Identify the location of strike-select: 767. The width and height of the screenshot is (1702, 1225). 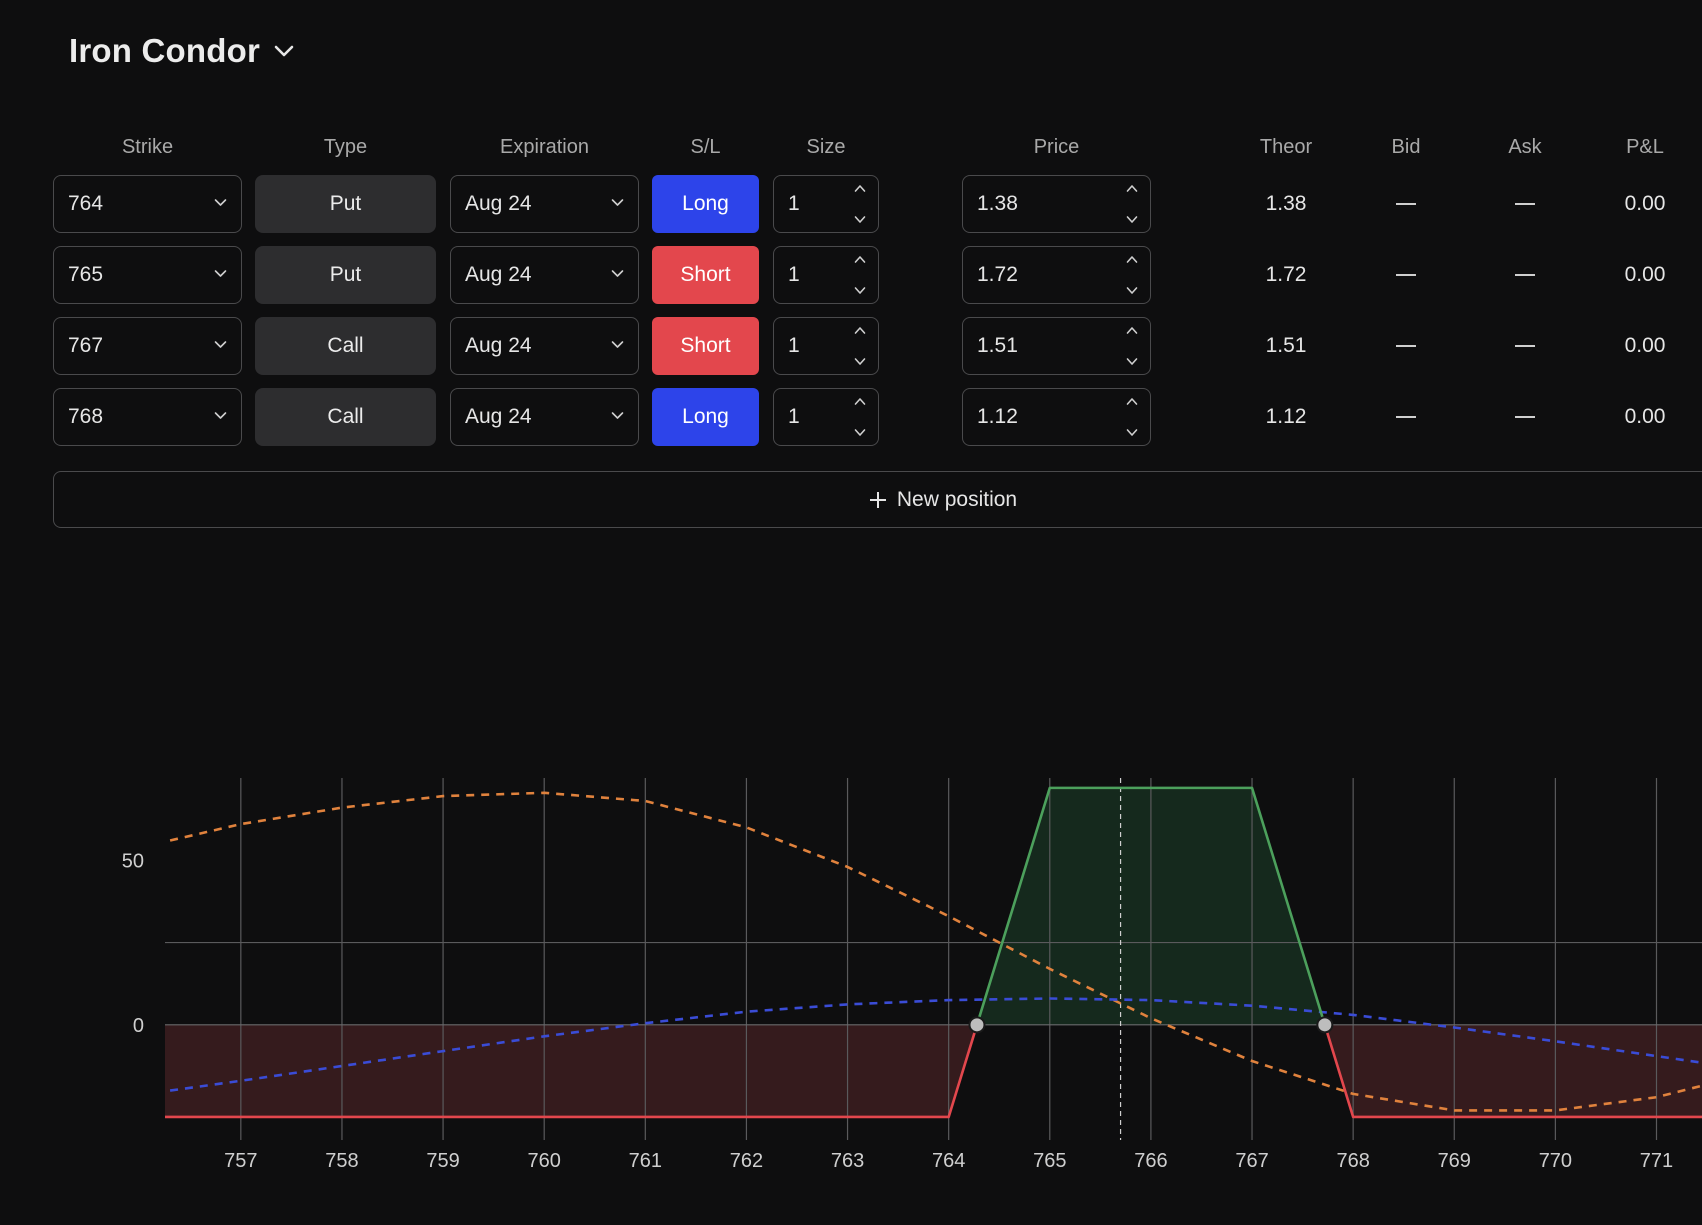
(147, 346).